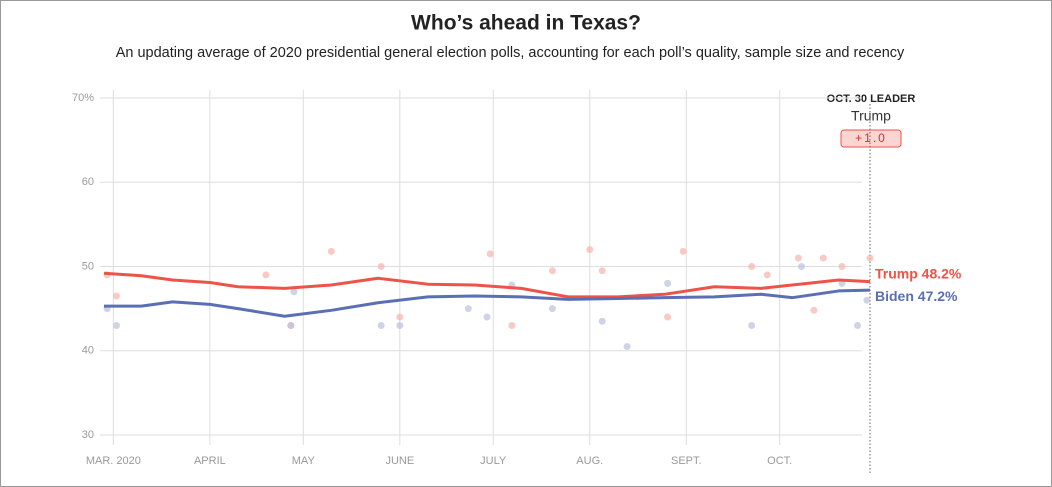  I want to click on y-tick-label: 60, so click(88, 182).